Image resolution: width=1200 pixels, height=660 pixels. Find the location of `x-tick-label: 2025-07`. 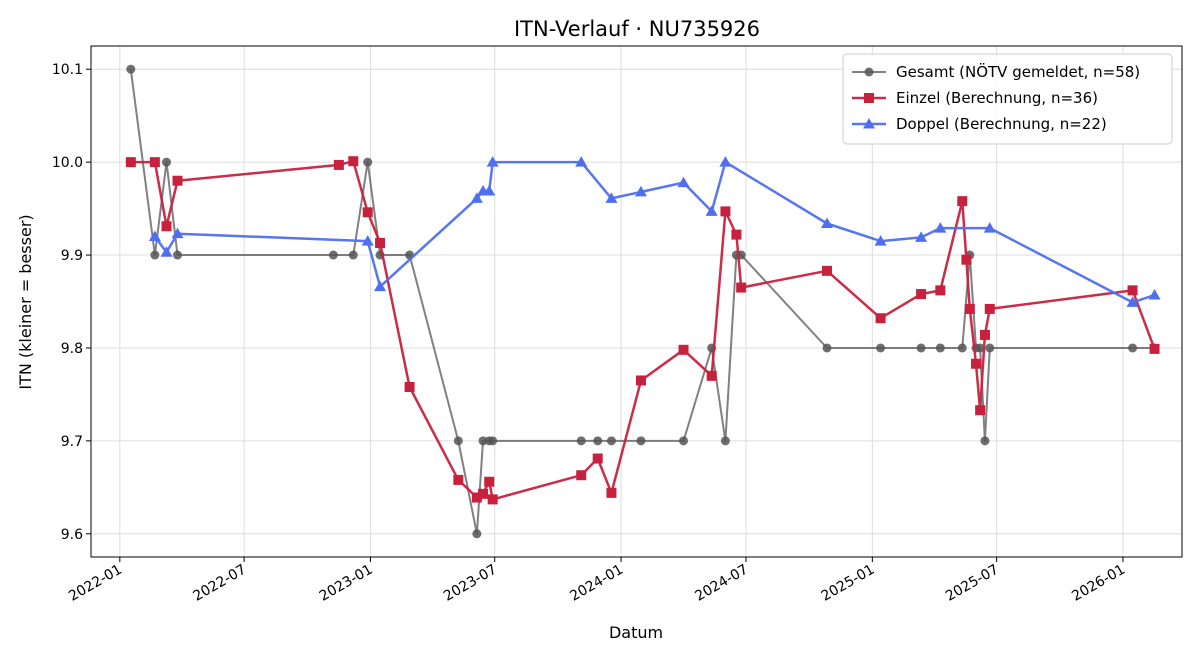

x-tick-label: 2025-07 is located at coordinates (972, 583).